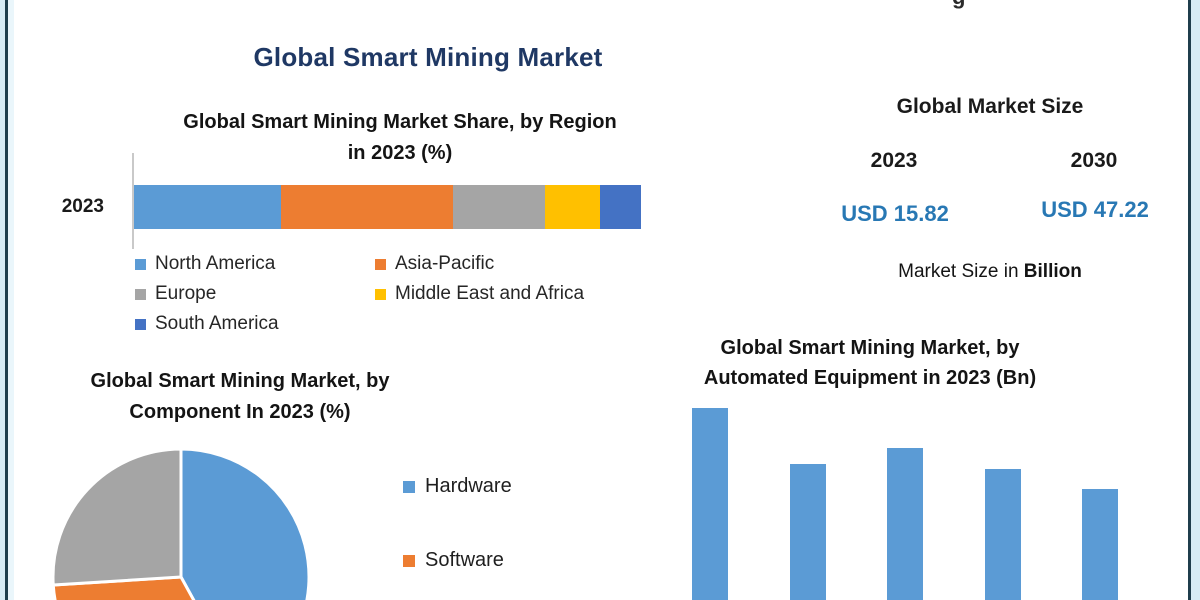 The height and width of the screenshot is (600, 1200). Describe the element at coordinates (518, 537) in the screenshot. I see `component-legend: Hardware Software` at that location.